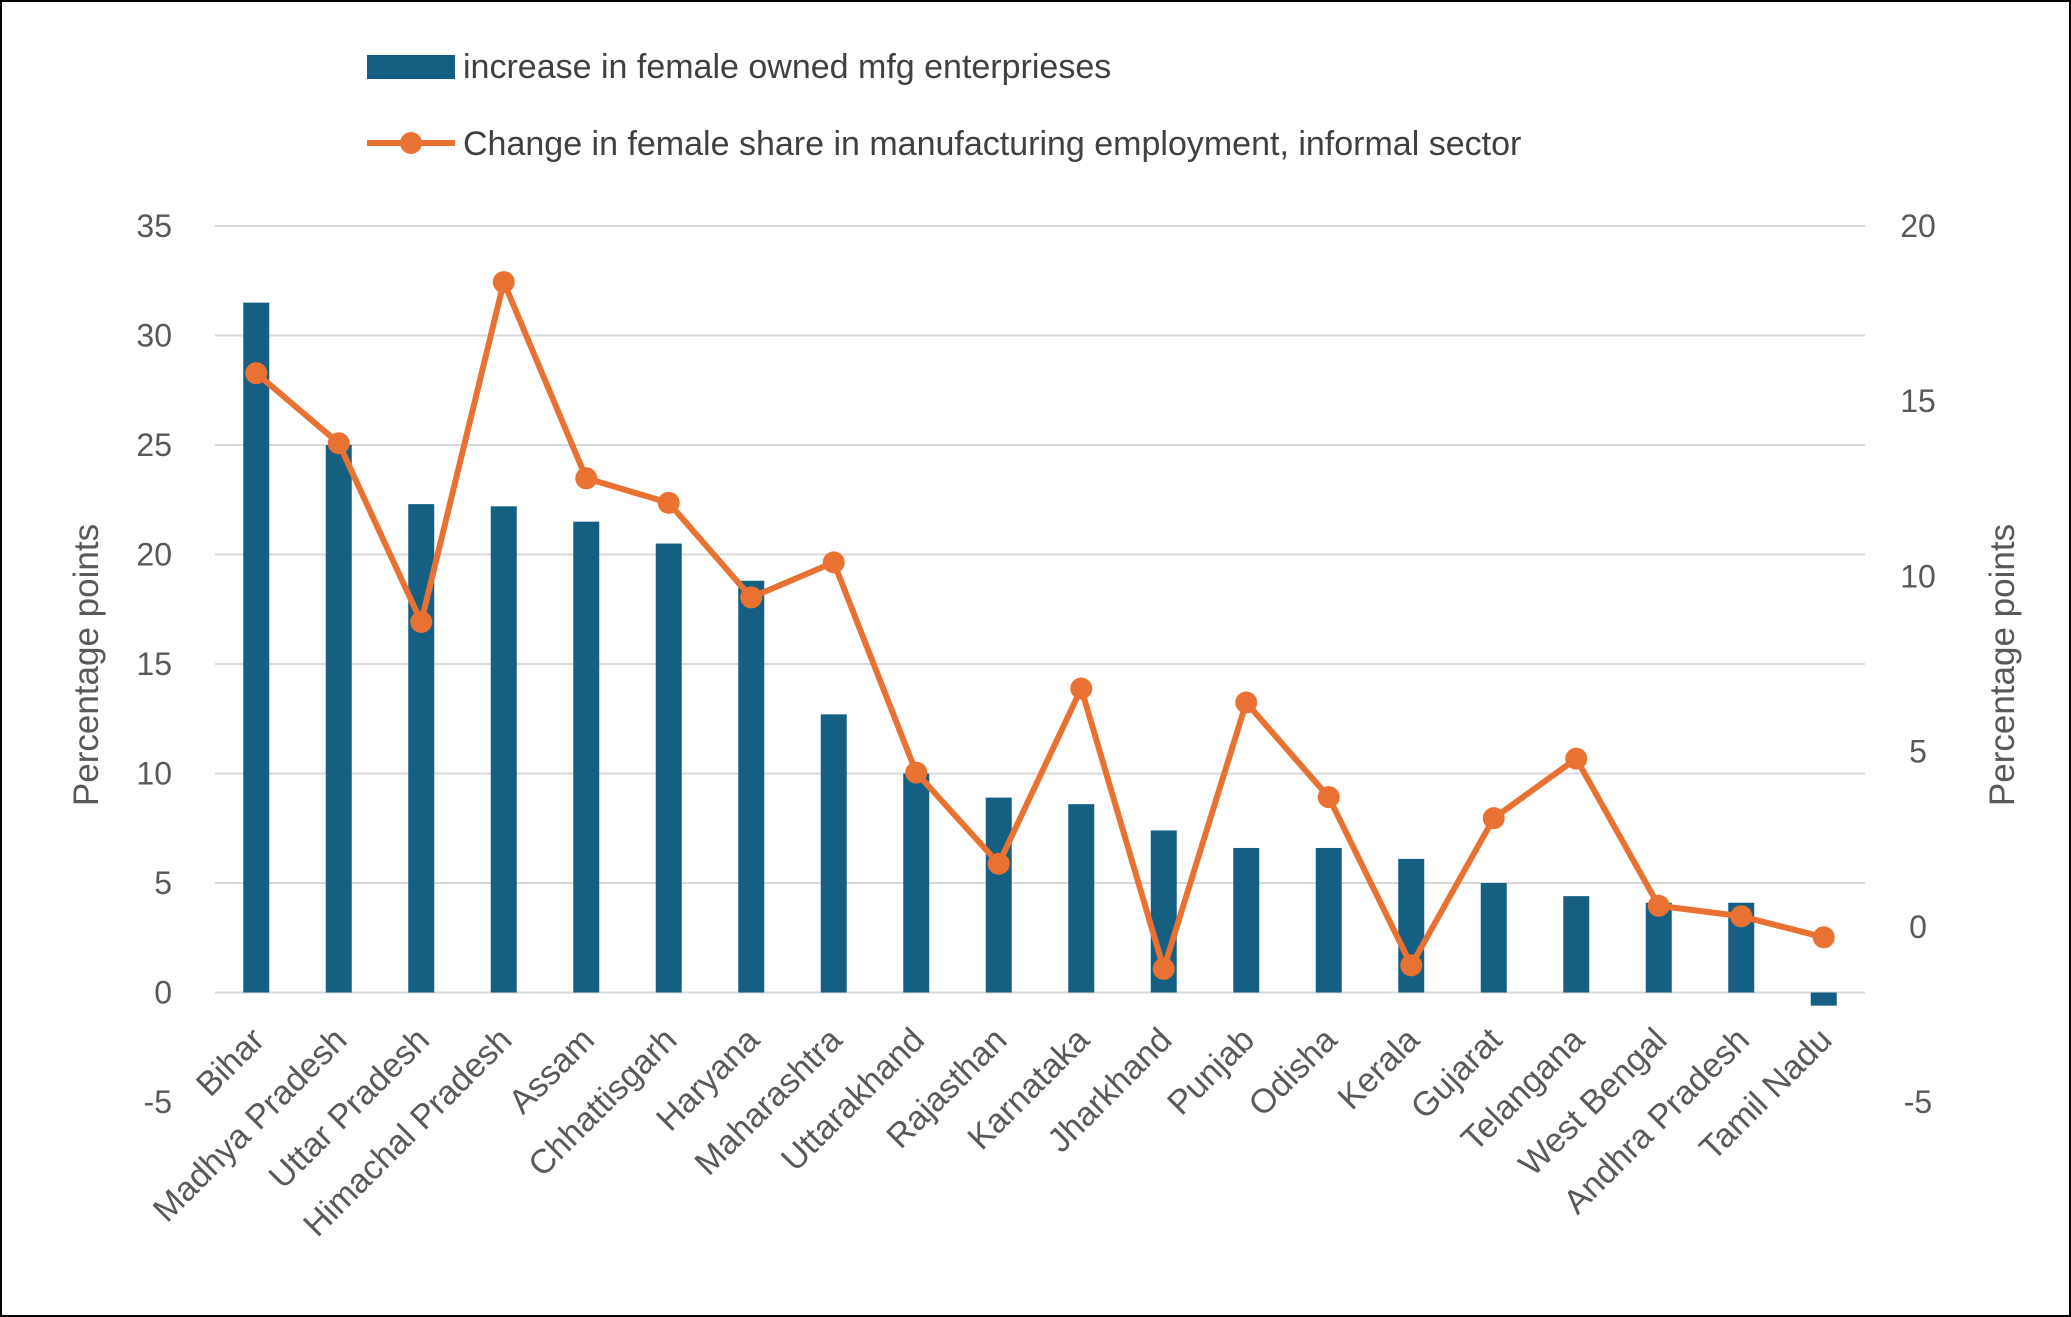 This screenshot has width=2071, height=1317. I want to click on right-tick-label: 0, so click(1918, 927).